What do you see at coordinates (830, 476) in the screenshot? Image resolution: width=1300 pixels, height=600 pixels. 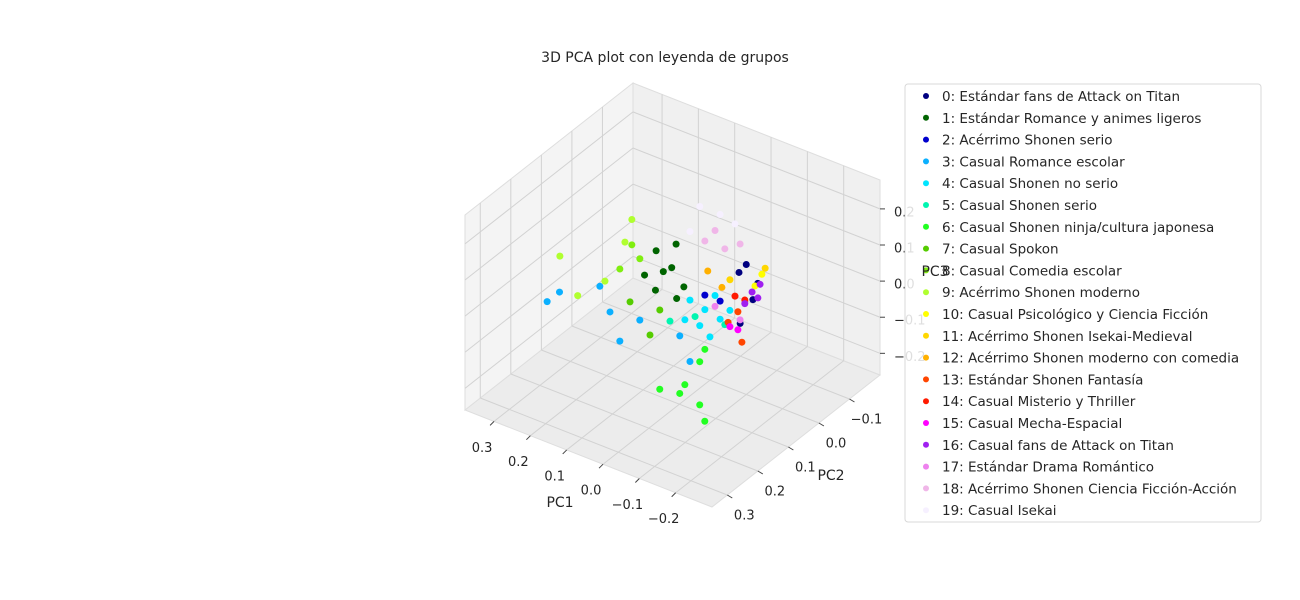 I see `y-axis-label: PC2` at bounding box center [830, 476].